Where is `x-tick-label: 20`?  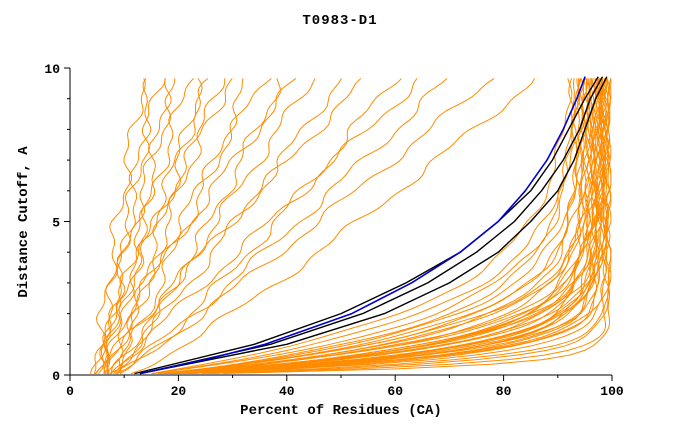
x-tick-label: 20 is located at coordinates (179, 391).